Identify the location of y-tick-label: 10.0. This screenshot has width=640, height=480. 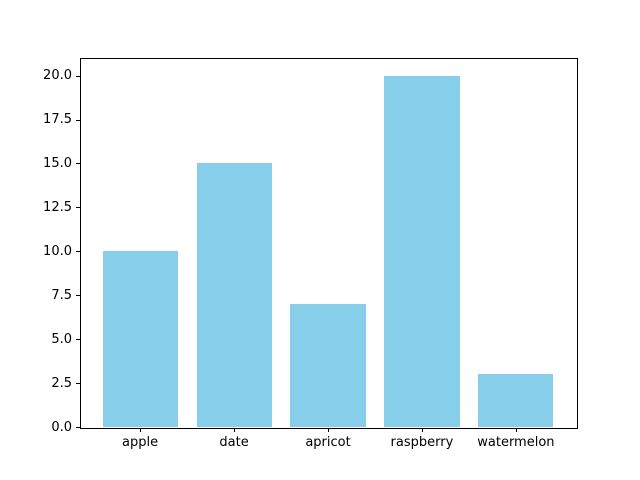
(57, 251).